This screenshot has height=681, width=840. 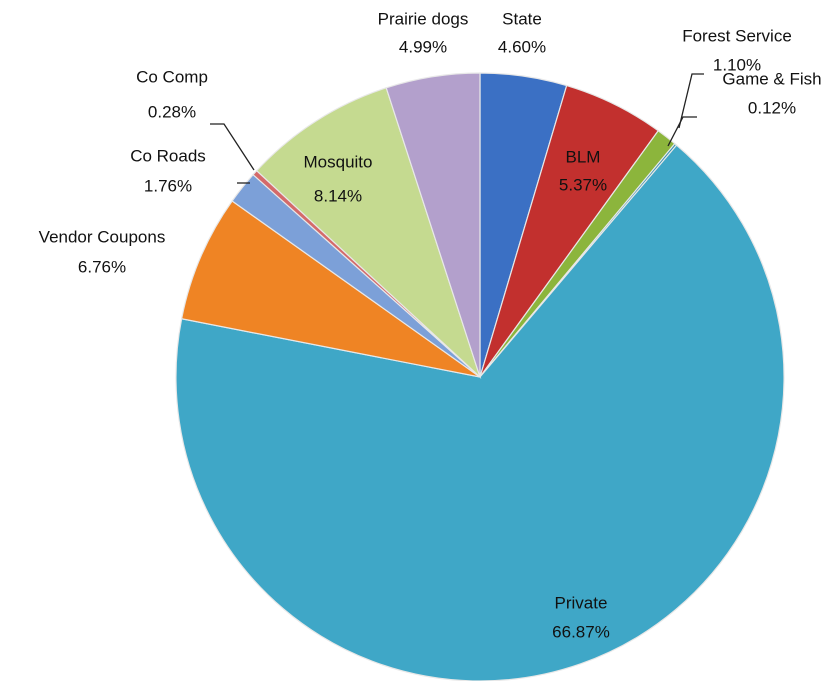 I want to click on slice-value: 1.76%, so click(x=168, y=185).